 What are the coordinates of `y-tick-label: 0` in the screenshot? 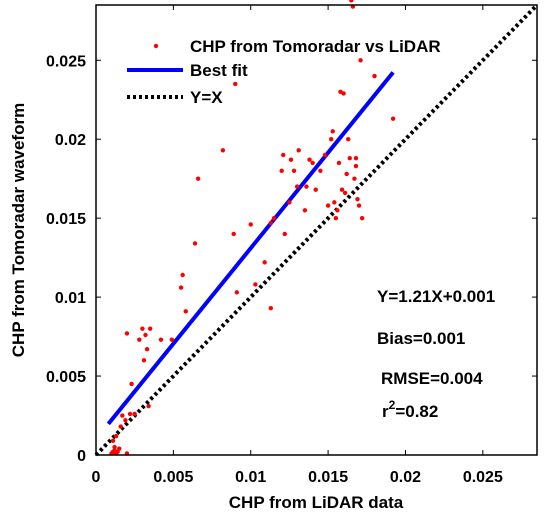 It's located at (81, 456).